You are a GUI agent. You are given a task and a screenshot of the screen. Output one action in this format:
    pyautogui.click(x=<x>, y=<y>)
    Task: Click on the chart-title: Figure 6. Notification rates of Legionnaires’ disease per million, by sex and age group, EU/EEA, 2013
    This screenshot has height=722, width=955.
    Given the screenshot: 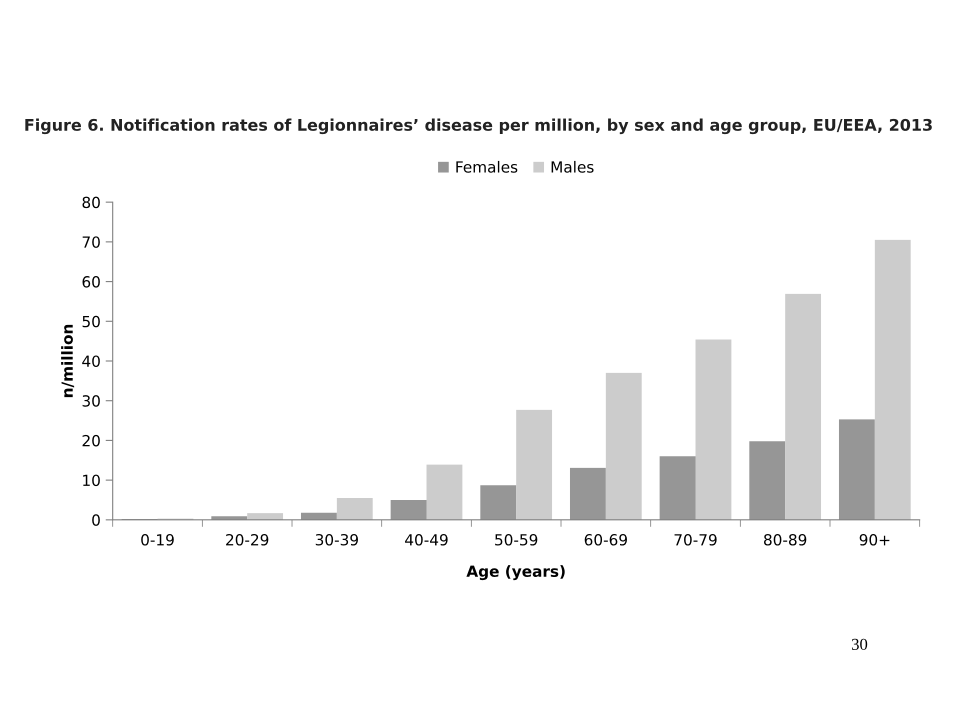 What is the action you would take?
    pyautogui.click(x=478, y=126)
    